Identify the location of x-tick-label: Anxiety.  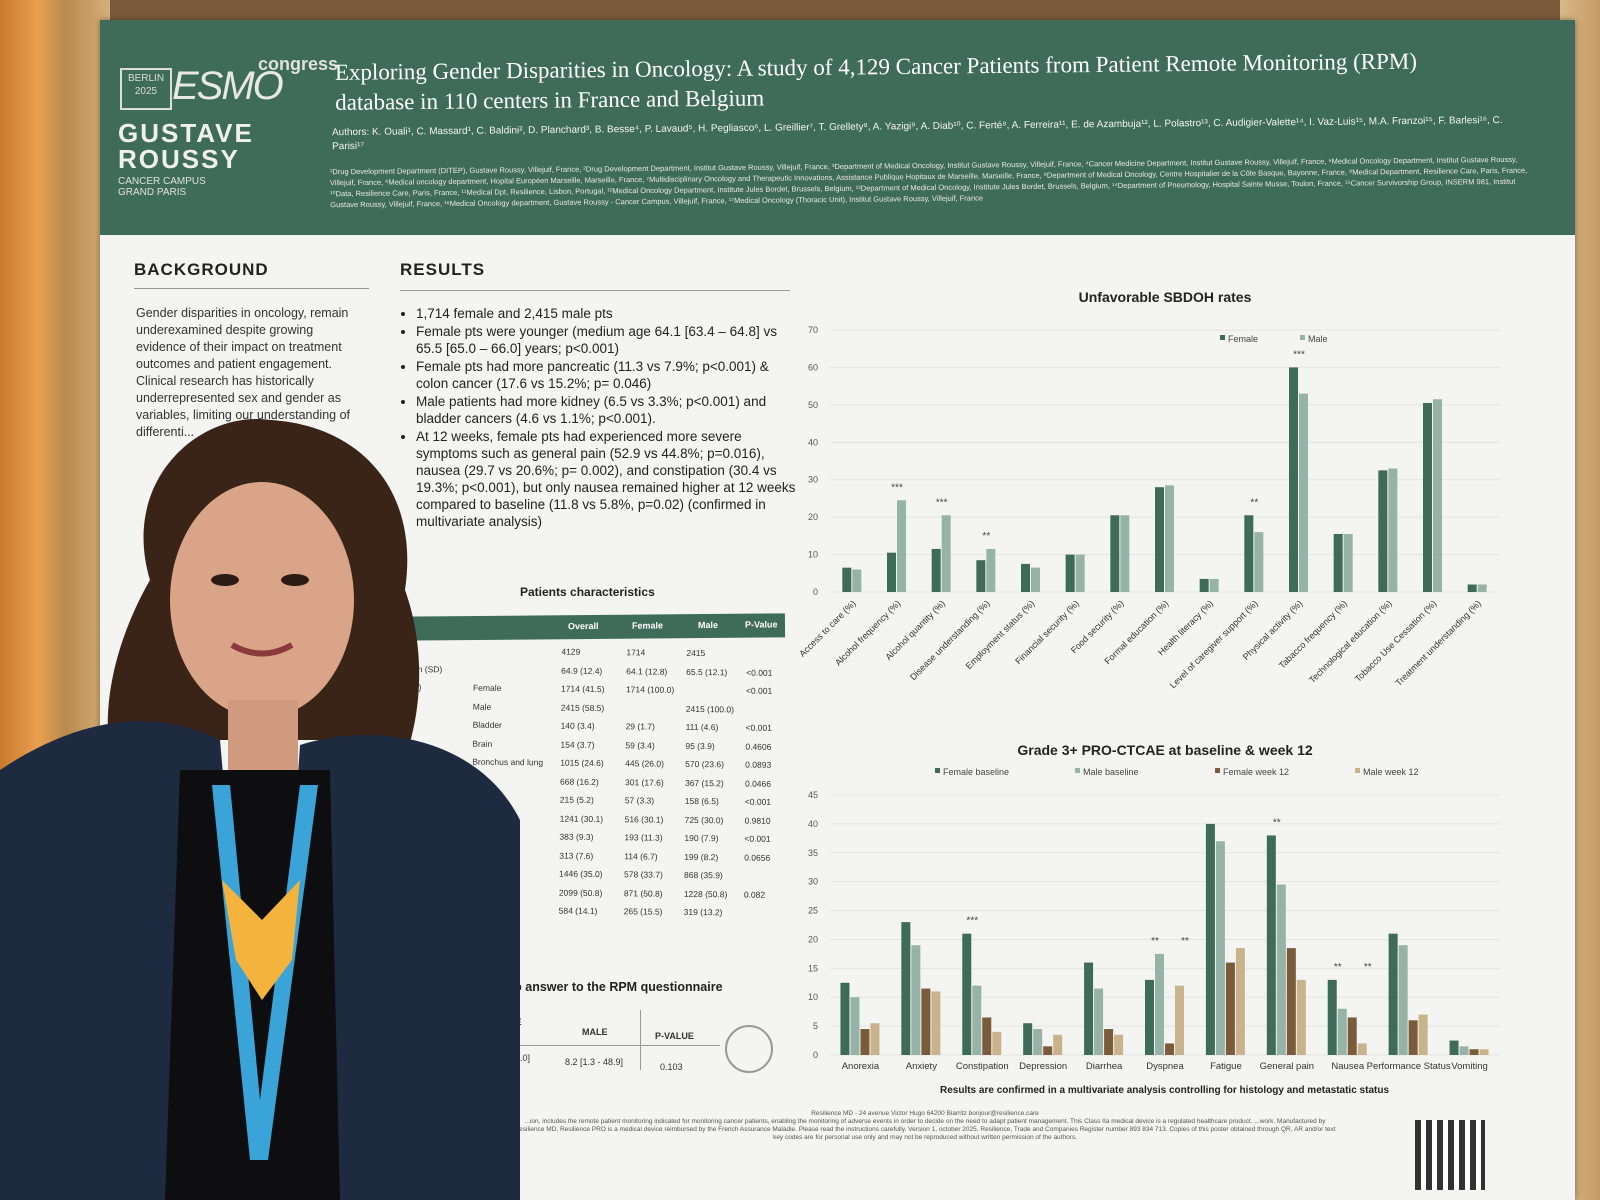
(921, 1066).